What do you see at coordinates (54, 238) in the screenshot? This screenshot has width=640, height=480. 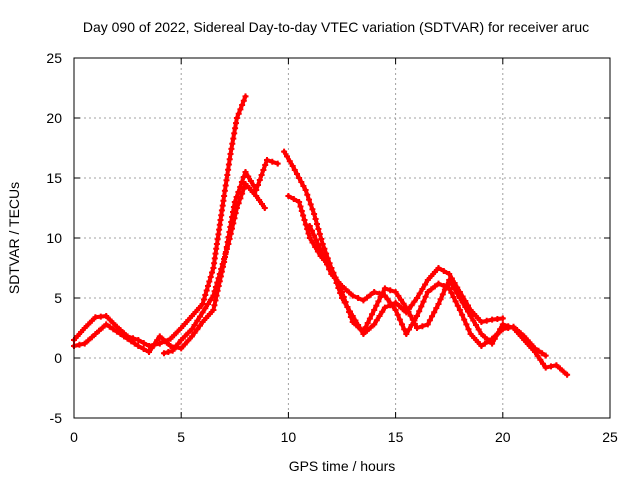 I see `y-tick-labels: -5 0 5 10 15 20 25` at bounding box center [54, 238].